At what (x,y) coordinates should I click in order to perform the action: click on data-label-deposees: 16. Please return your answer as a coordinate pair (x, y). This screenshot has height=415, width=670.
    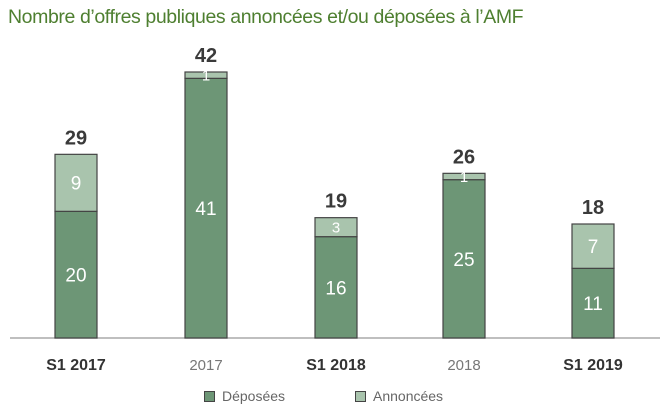
    Looking at the image, I should click on (335, 288).